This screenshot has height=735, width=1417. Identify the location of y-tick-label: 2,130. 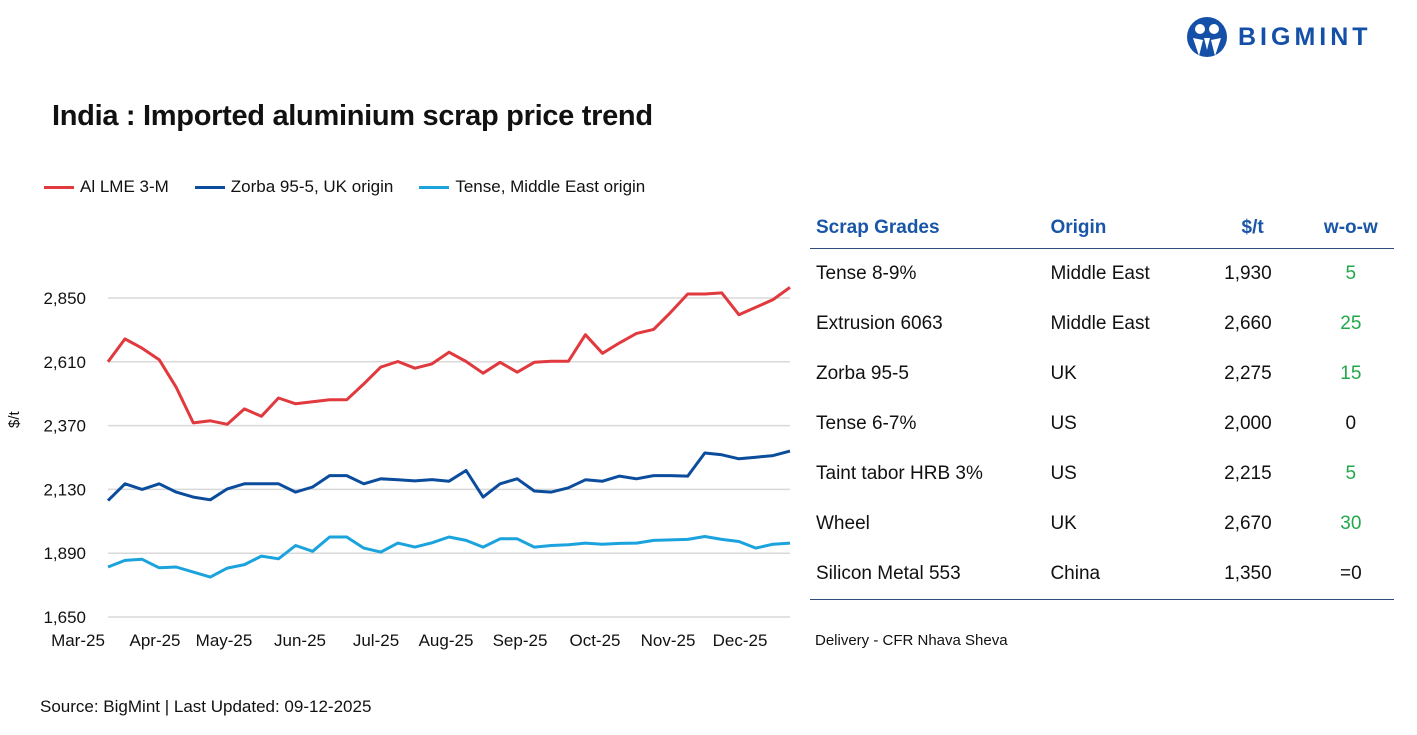
(64, 489).